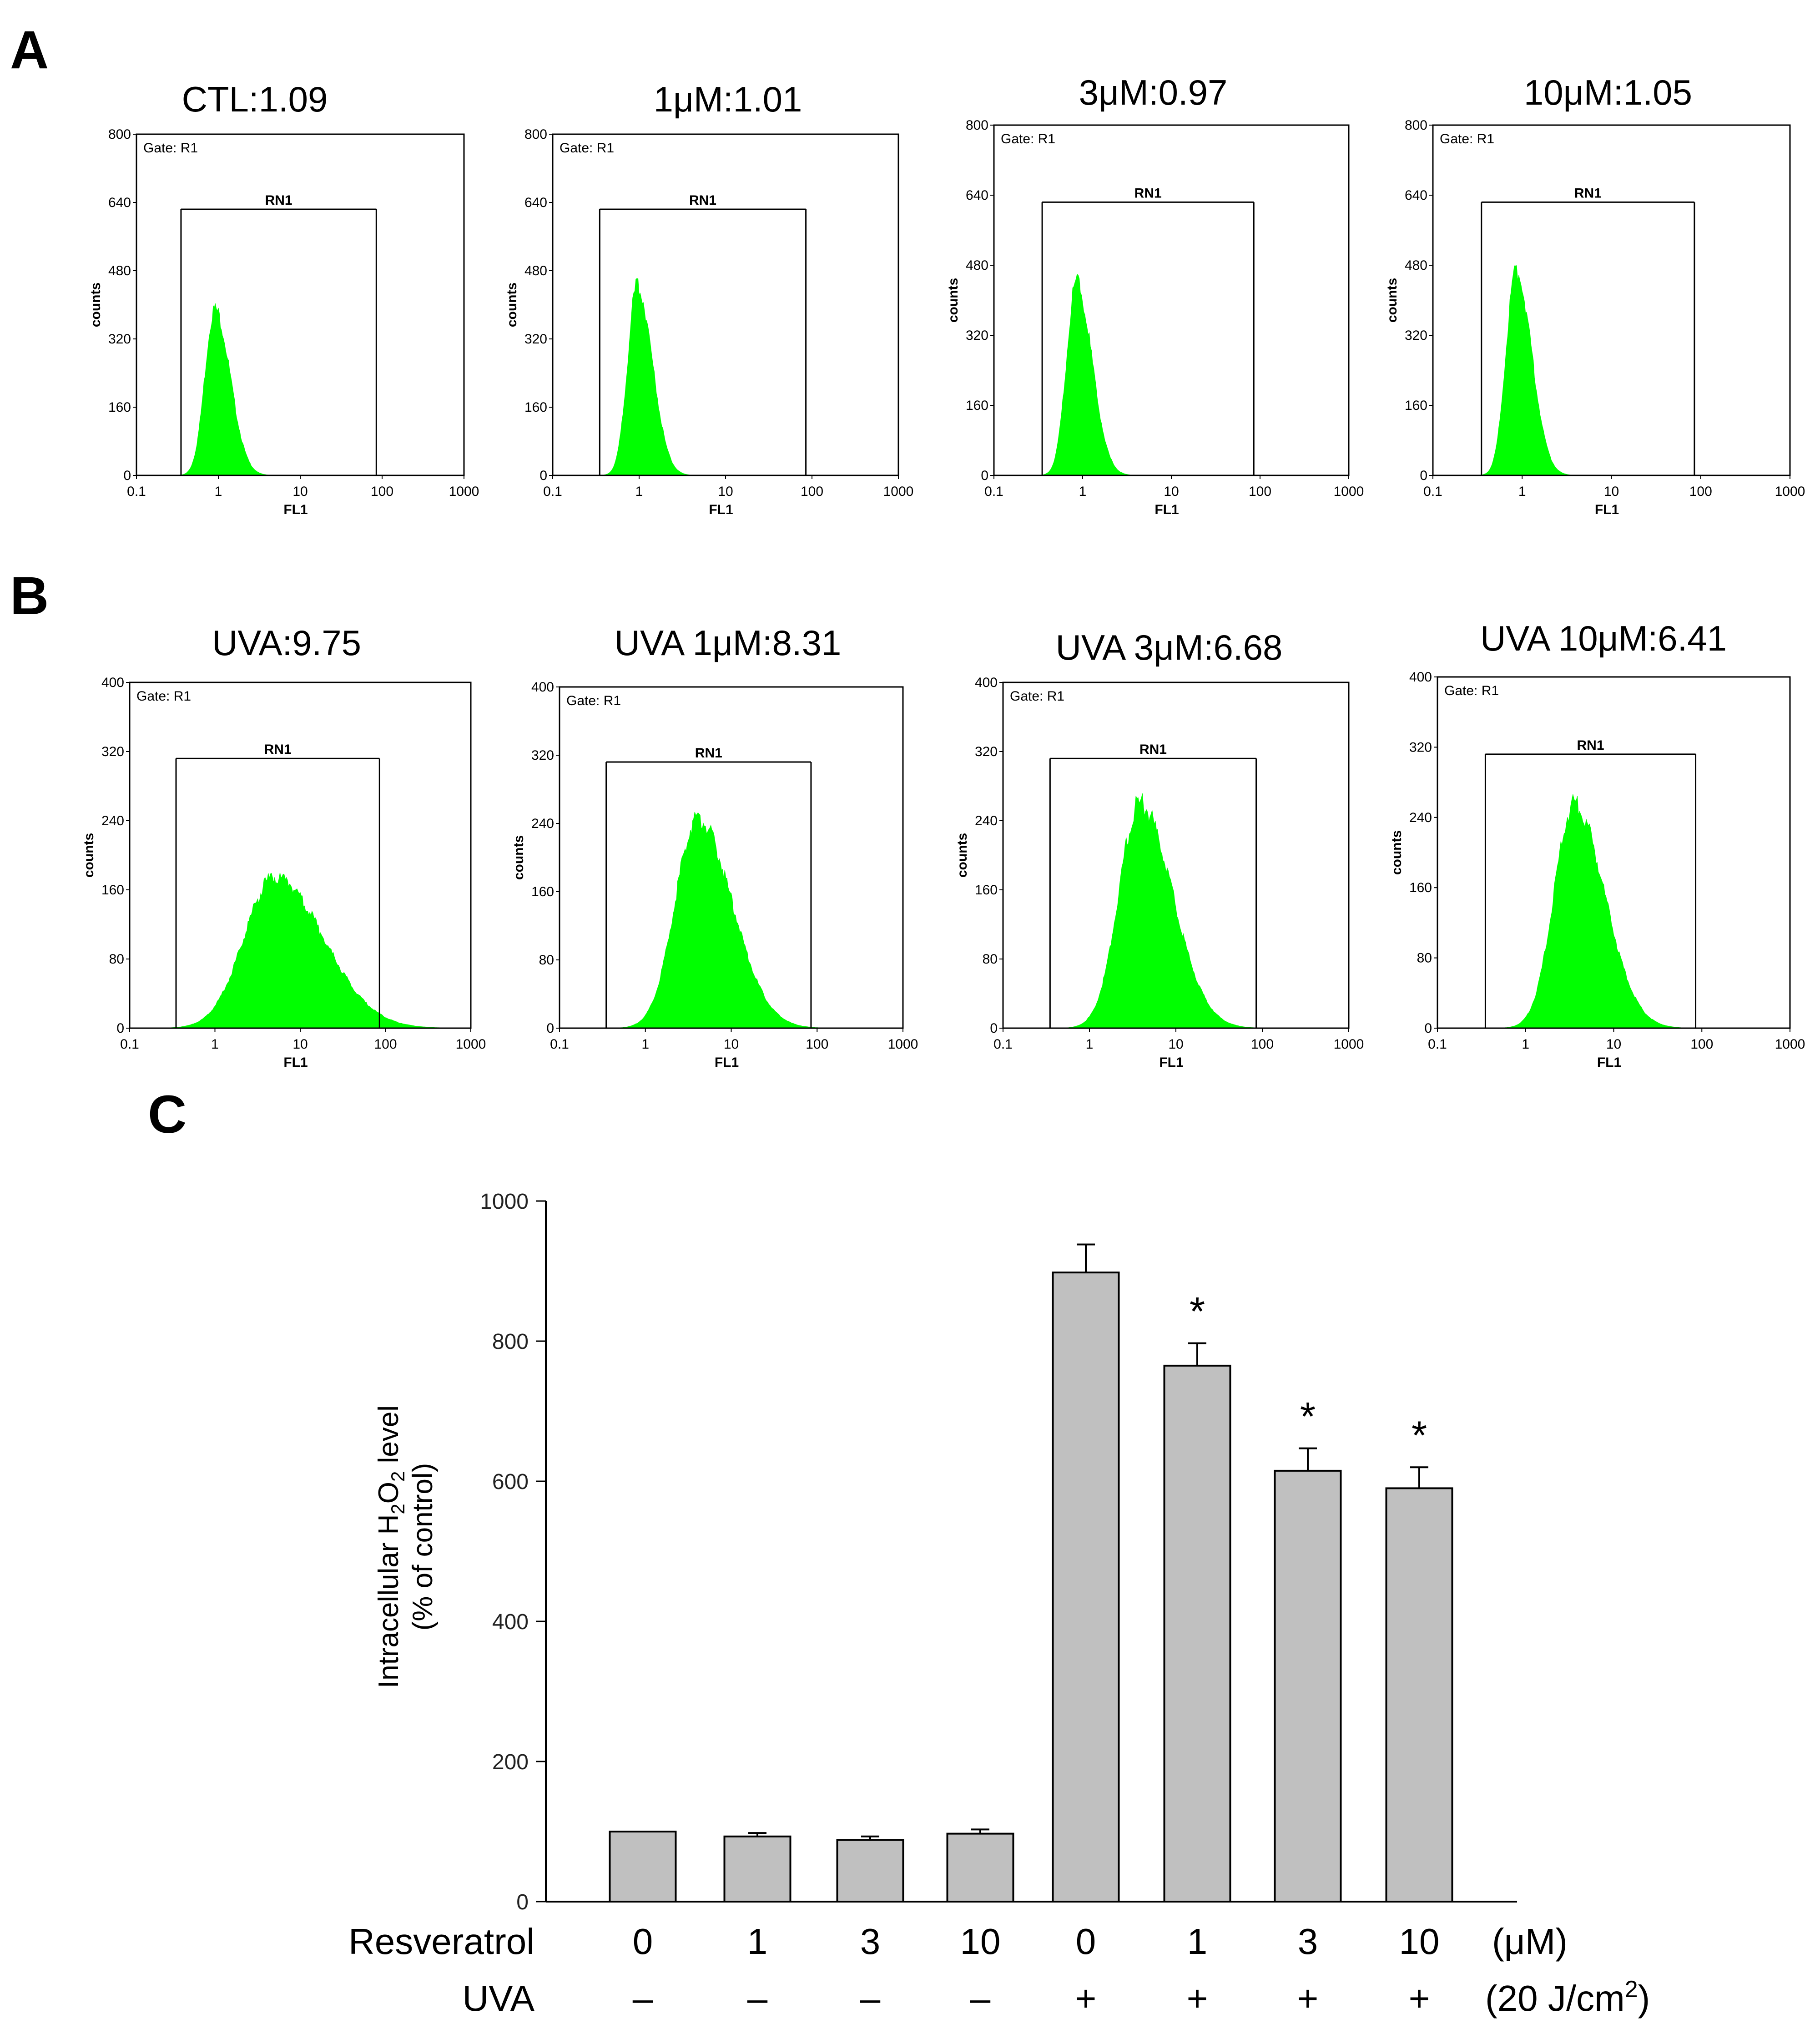 The height and width of the screenshot is (2034, 1820). I want to click on histogram-fill, so click(301, 951).